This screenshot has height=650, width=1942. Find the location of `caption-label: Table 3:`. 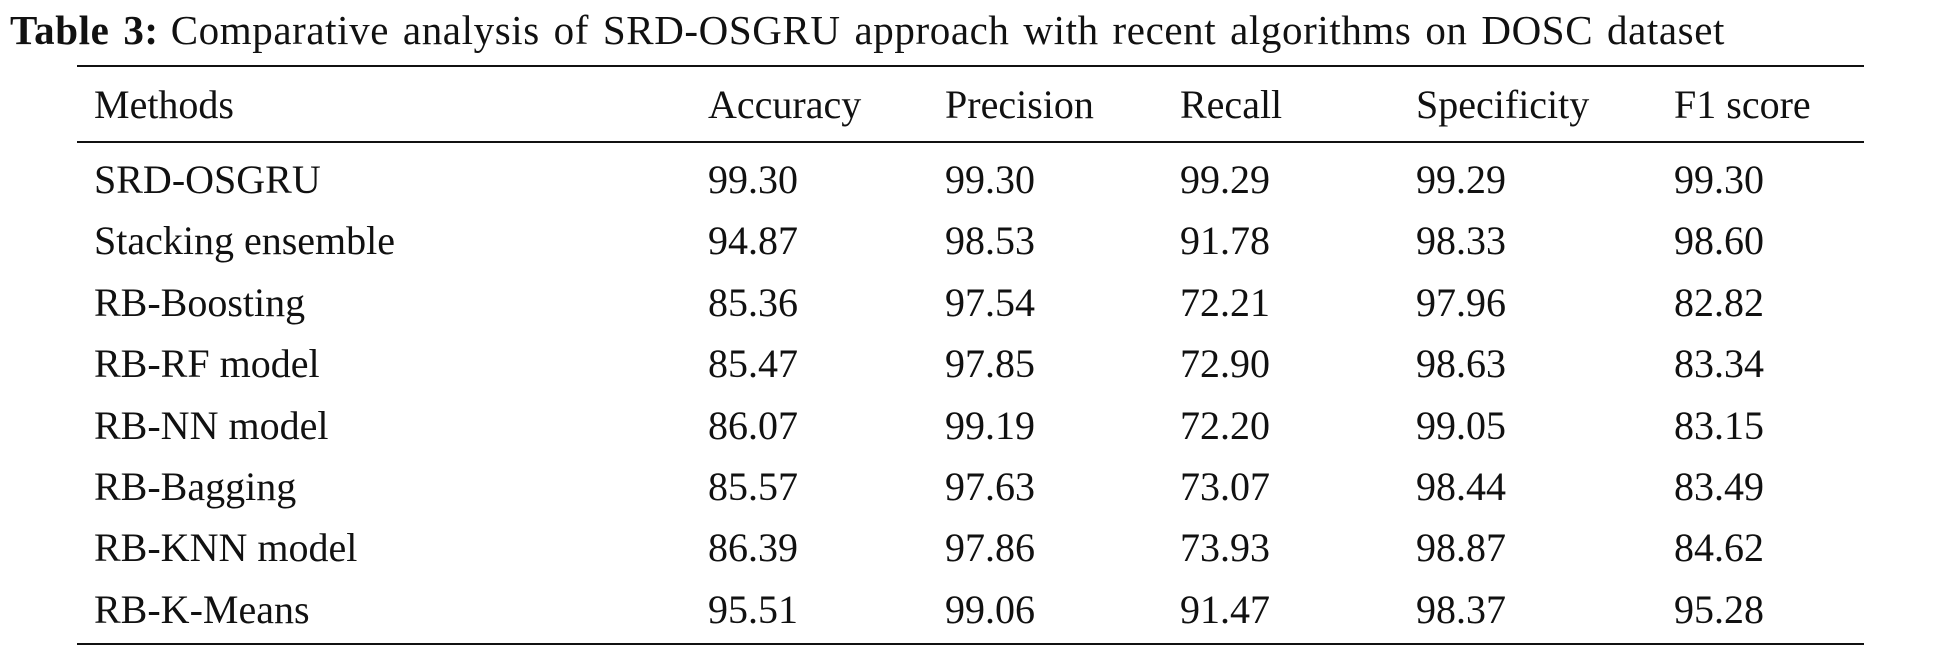

caption-label: Table 3: is located at coordinates (84, 30).